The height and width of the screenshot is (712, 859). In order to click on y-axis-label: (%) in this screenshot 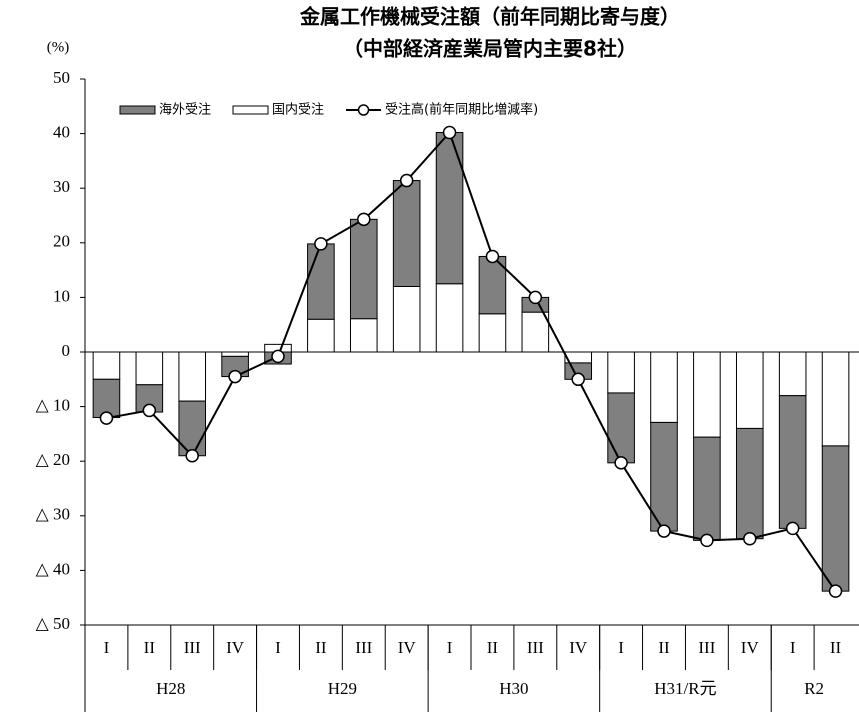, I will do `click(58, 47)`.